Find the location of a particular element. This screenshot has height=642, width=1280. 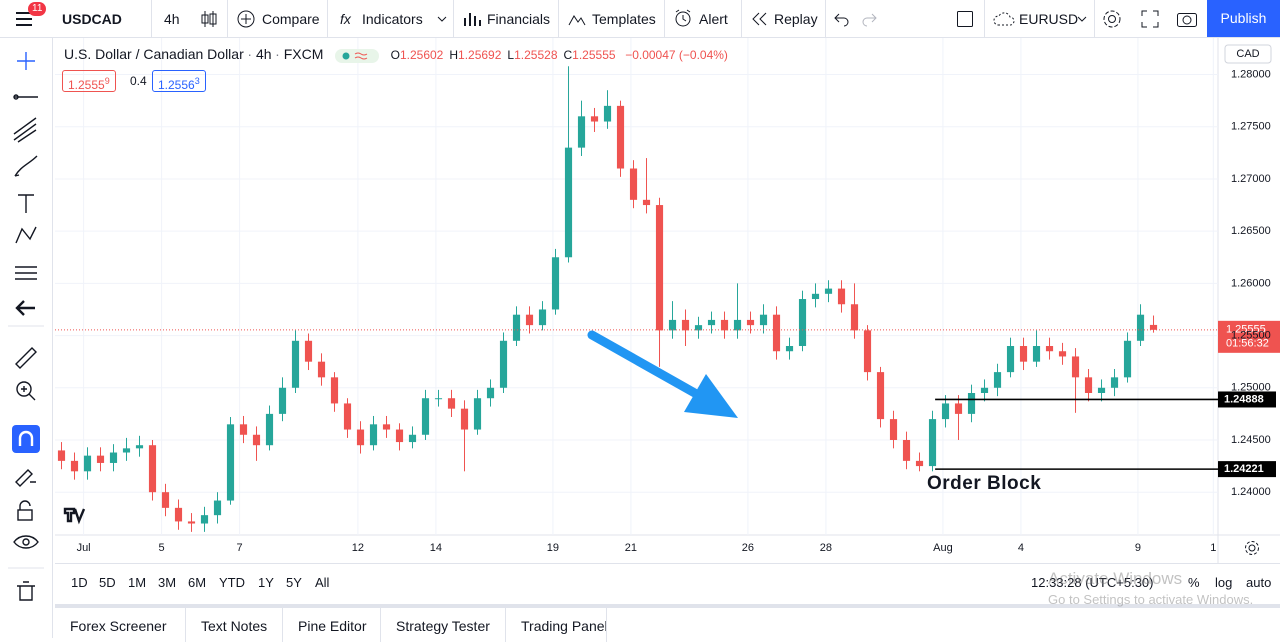

tab-separator is located at coordinates (185, 625).